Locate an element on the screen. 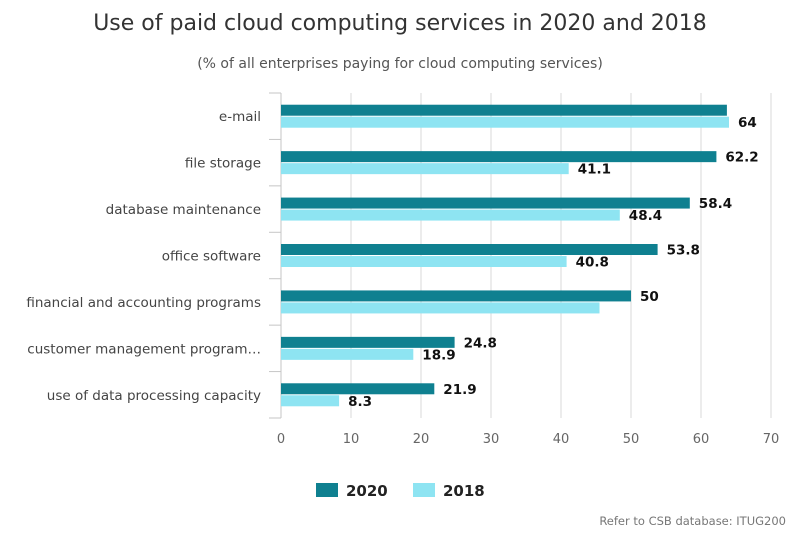 The height and width of the screenshot is (533, 800). legend-label-2018: 2018 is located at coordinates (464, 491).